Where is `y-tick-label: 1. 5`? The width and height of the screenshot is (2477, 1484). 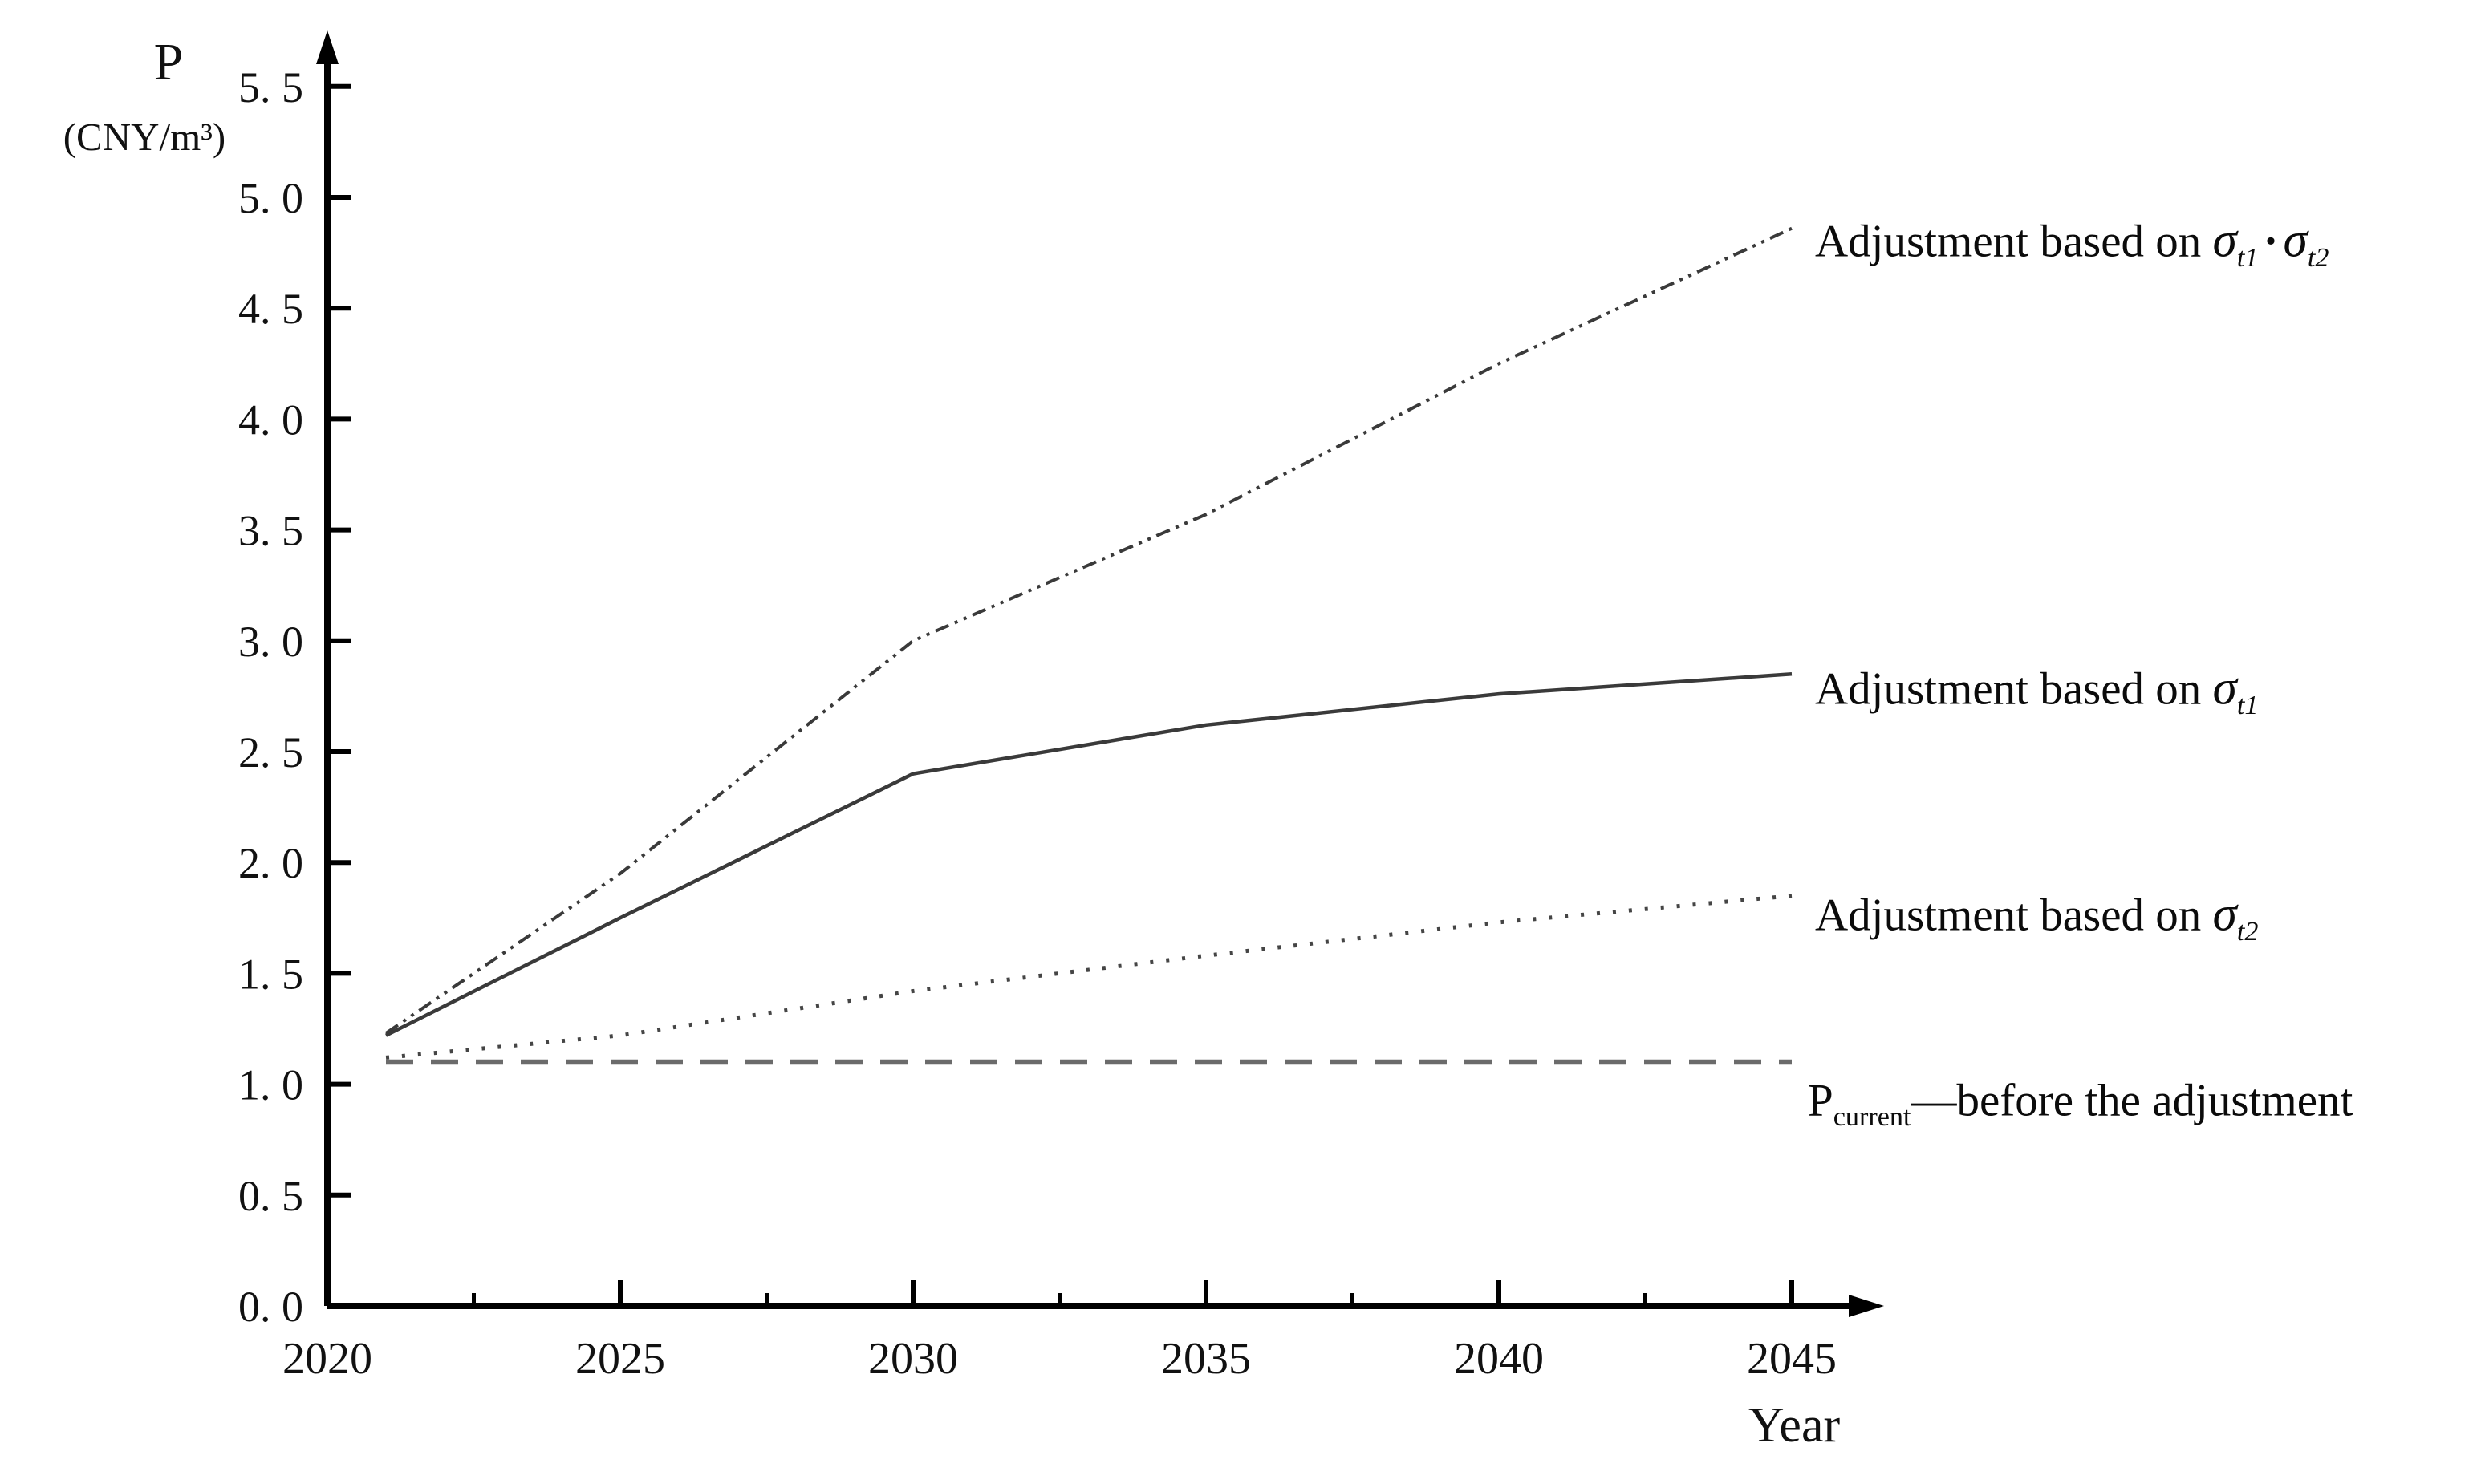
y-tick-label: 1. 5 is located at coordinates (270, 974).